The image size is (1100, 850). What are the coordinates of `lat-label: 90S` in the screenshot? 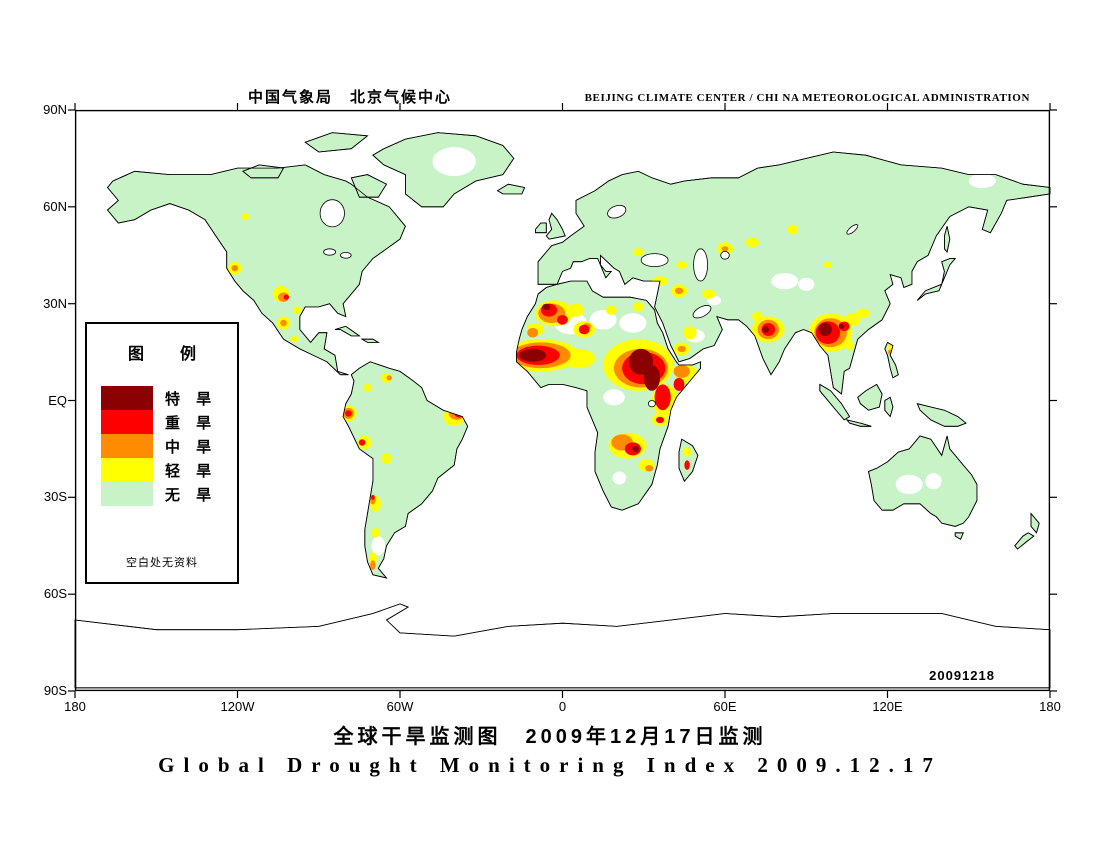 It's located at (55, 690).